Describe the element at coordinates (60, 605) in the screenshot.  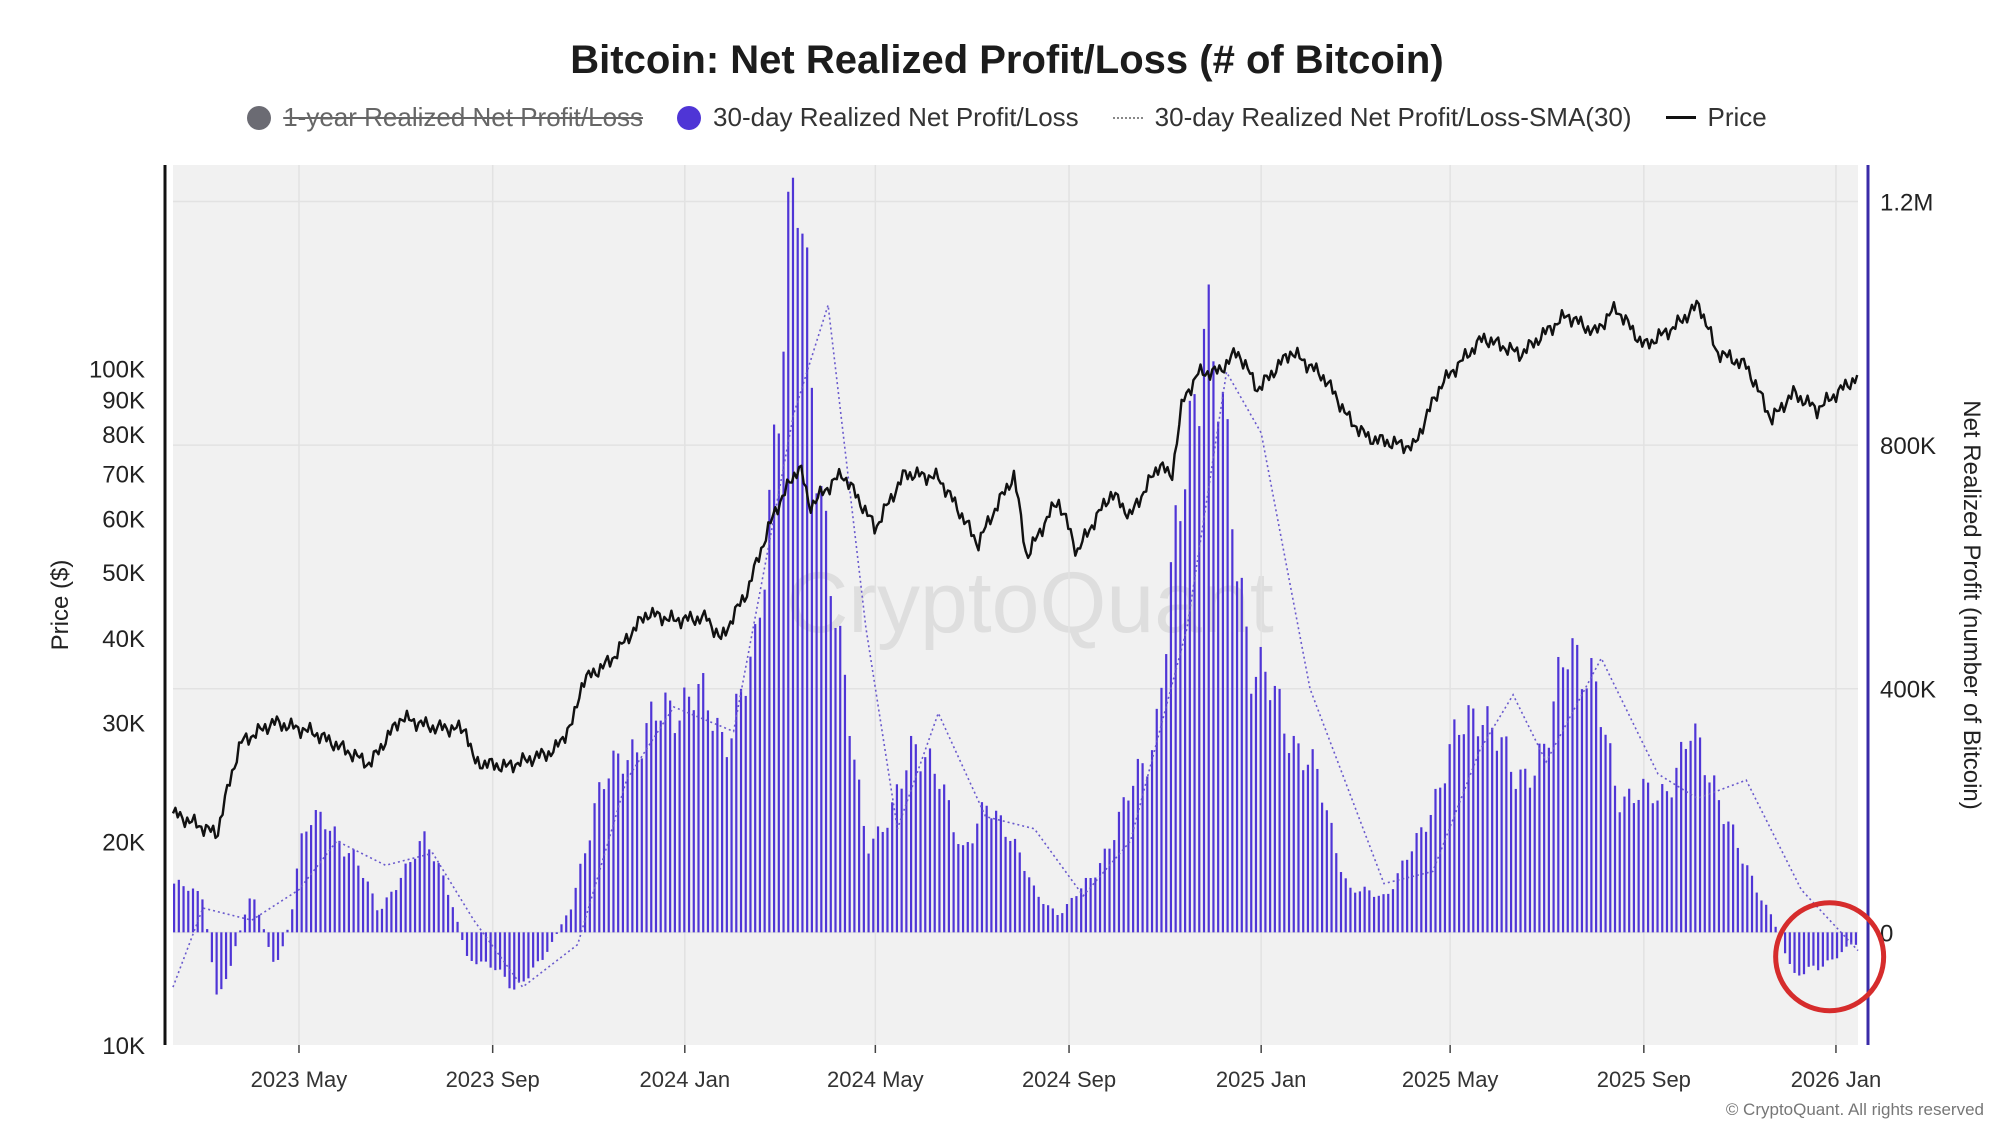
I see `left-axis-label: Price ($)` at that location.